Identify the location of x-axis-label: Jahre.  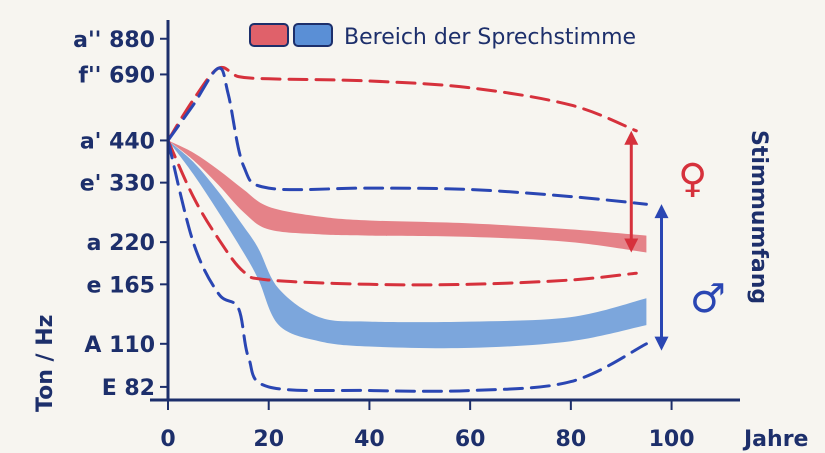
(775, 439).